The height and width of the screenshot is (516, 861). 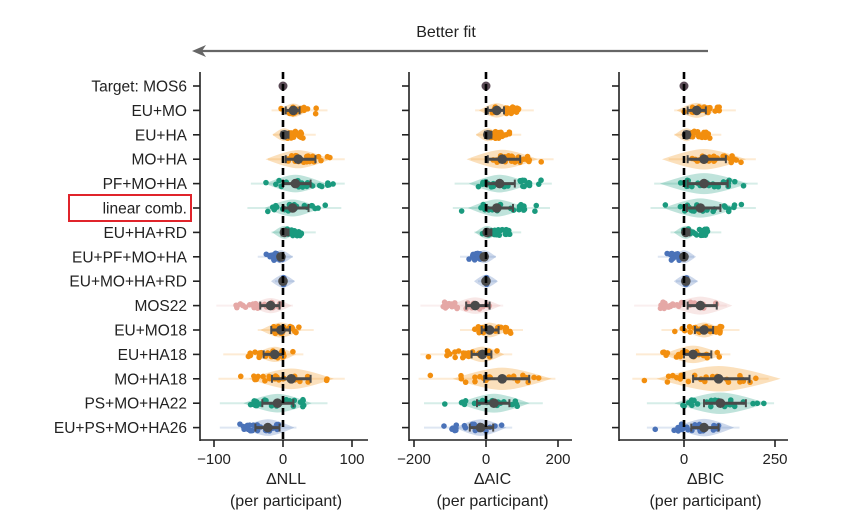 What do you see at coordinates (150, 379) in the screenshot?
I see `y-tick-label: MO+HA18` at bounding box center [150, 379].